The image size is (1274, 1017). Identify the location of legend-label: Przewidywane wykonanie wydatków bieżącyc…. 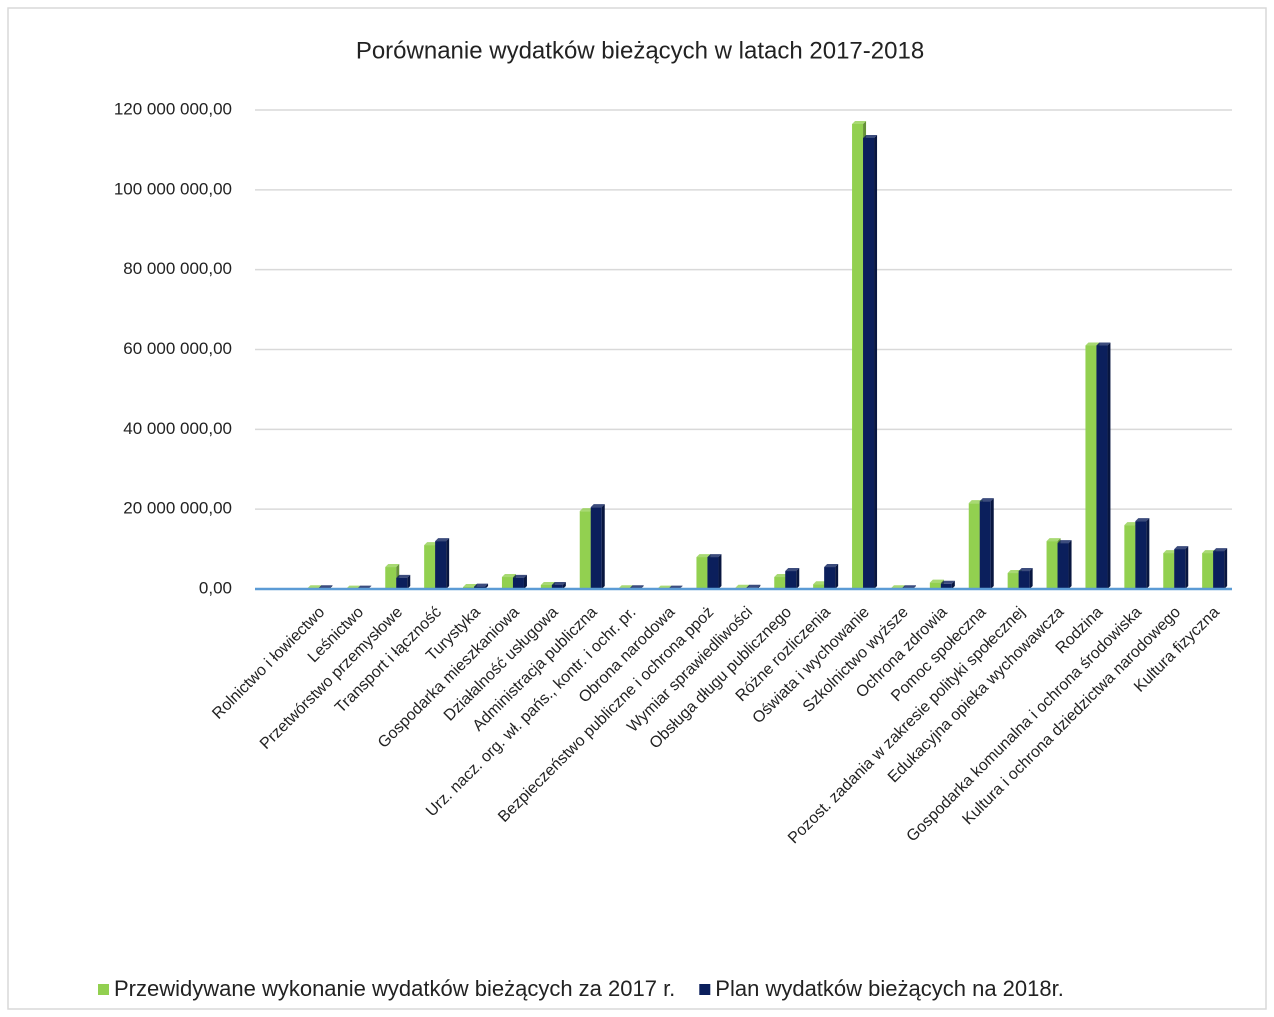
(394, 988).